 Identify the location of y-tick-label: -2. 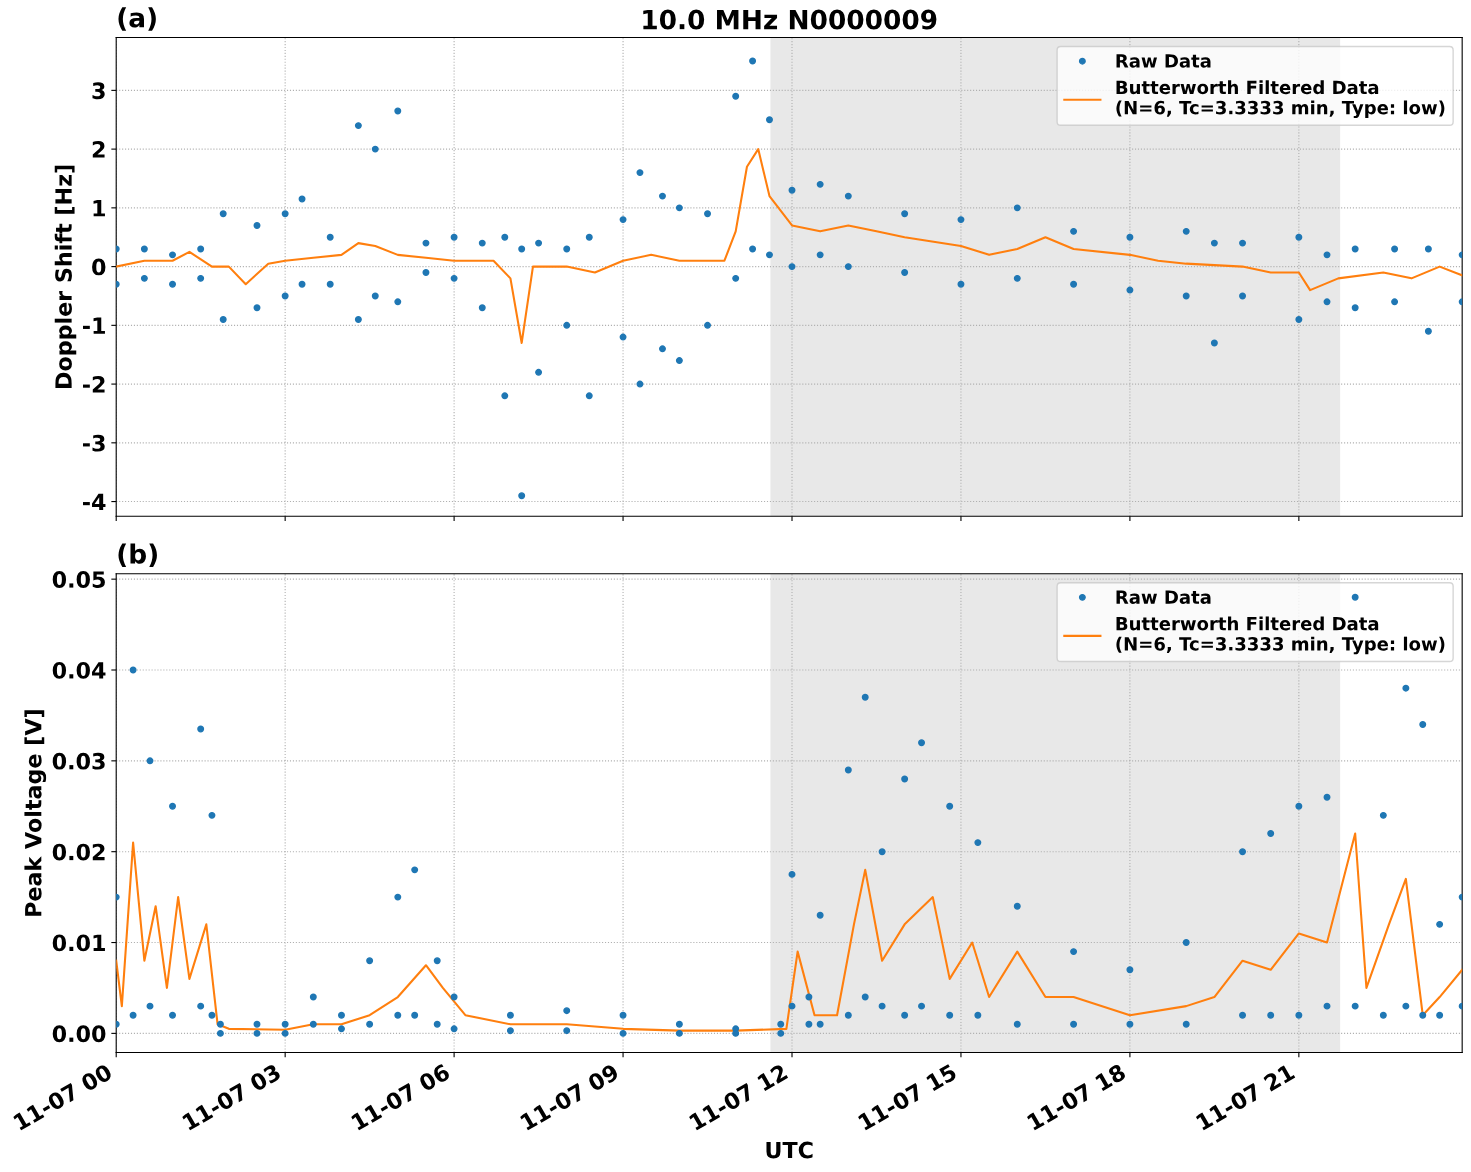
(94, 384).